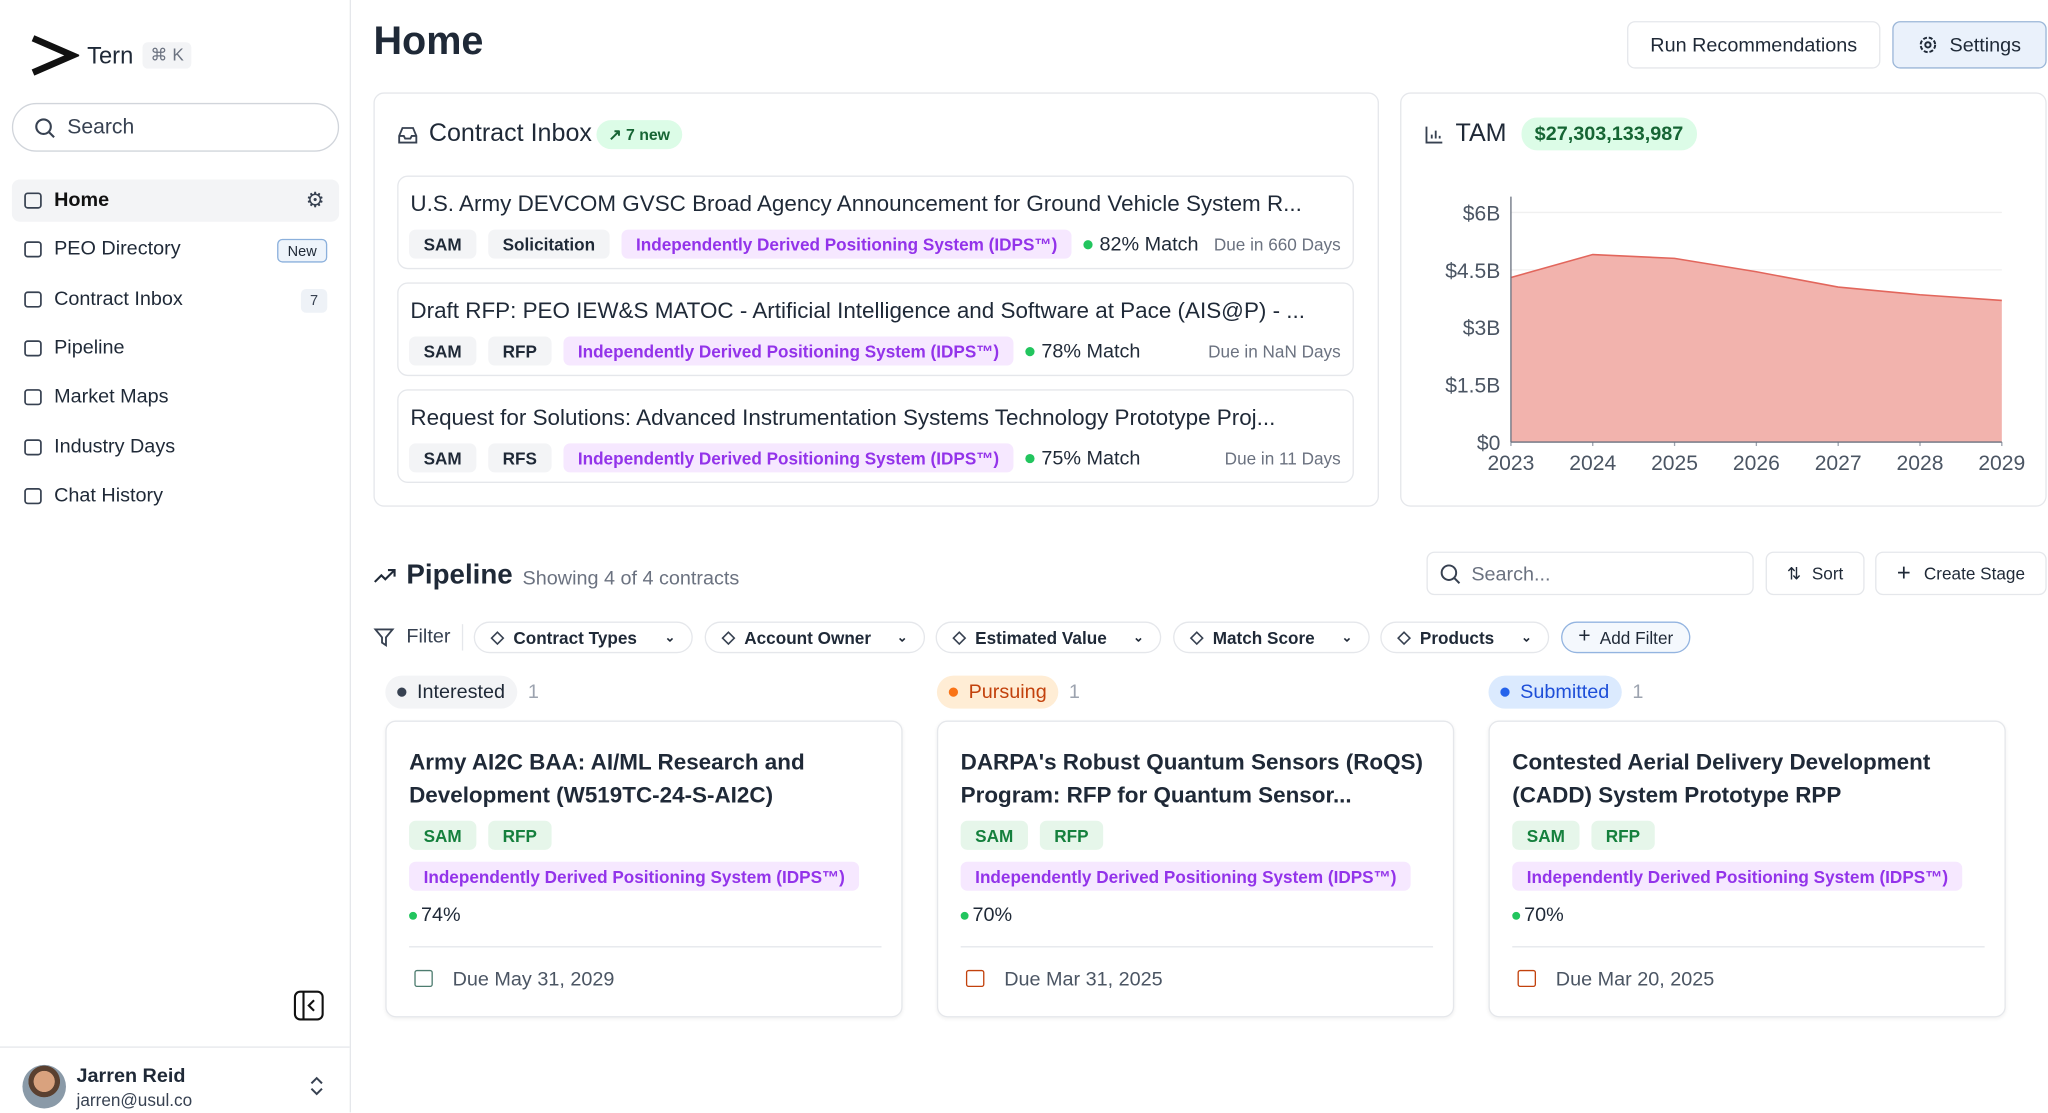 This screenshot has height=1113, width=2048. I want to click on y-tick-label: $4.5B, so click(1472, 271).